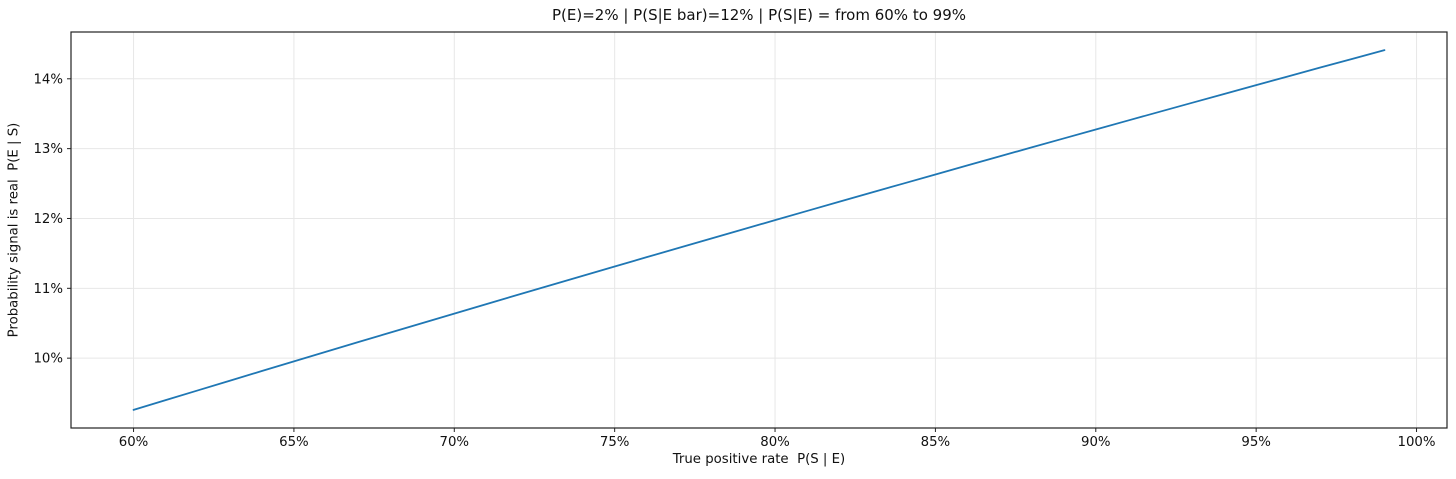 This screenshot has width=1456, height=479. Describe the element at coordinates (134, 442) in the screenshot. I see `x-tick-label: 60%` at that location.